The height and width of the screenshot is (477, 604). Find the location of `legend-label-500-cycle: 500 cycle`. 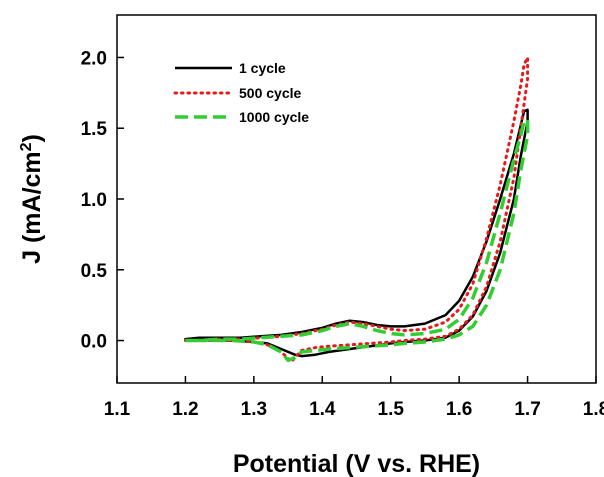

legend-label-500-cycle: 500 cycle is located at coordinates (270, 93).